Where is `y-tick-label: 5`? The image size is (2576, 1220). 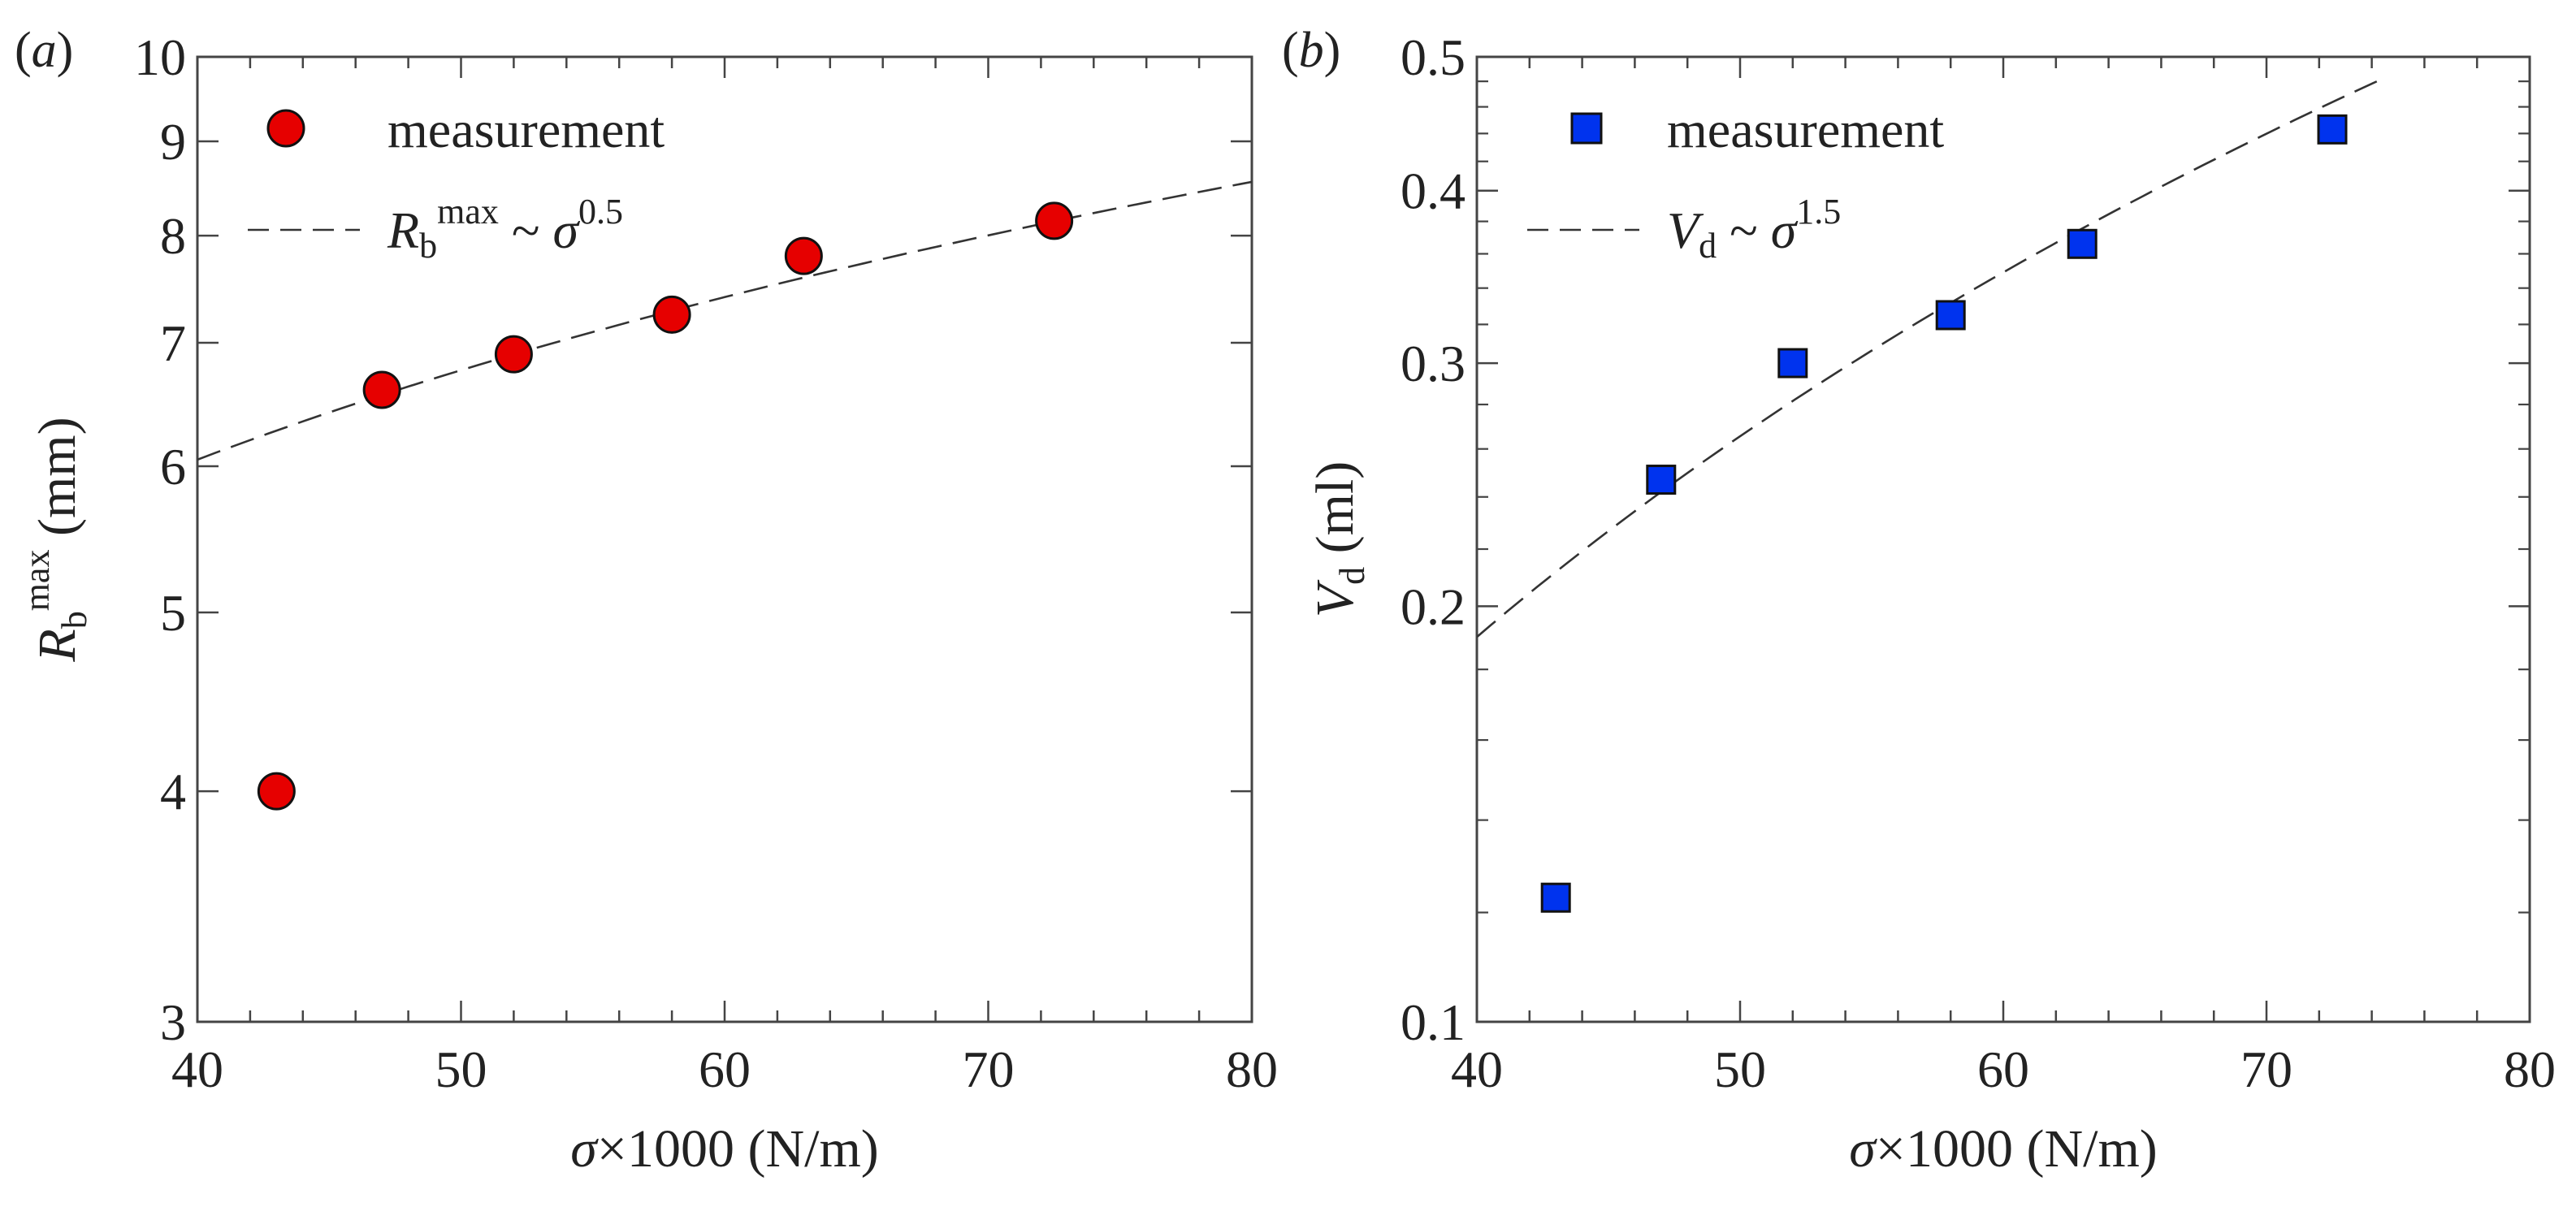 y-tick-label: 5 is located at coordinates (173, 613).